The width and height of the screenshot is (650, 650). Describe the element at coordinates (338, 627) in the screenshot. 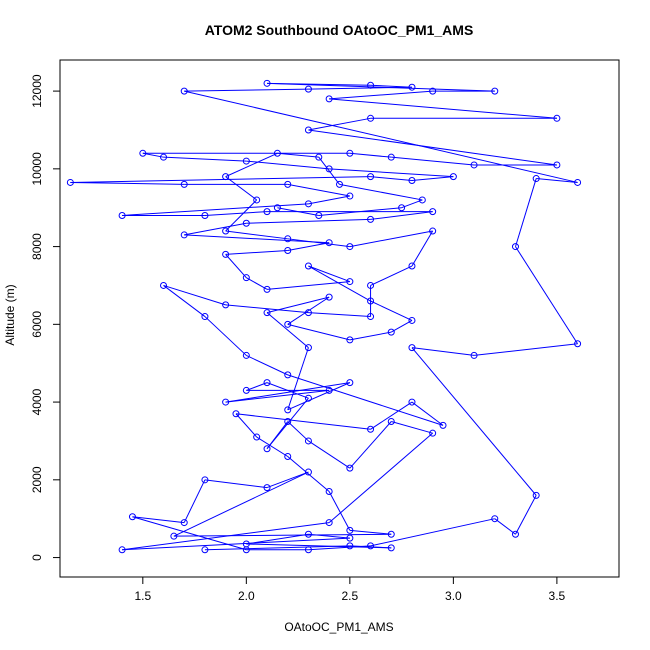

I see `x-axis-label: OAtoOC_PM1_AMS` at that location.